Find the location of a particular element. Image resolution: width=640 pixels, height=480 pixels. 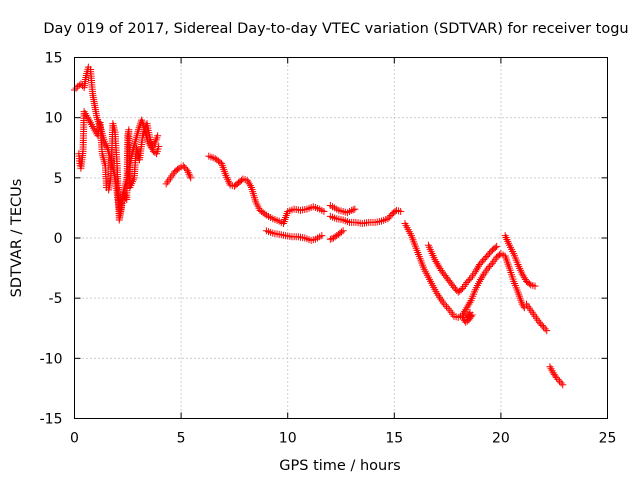

x-axis-label: GPS time / hours is located at coordinates (339, 466).